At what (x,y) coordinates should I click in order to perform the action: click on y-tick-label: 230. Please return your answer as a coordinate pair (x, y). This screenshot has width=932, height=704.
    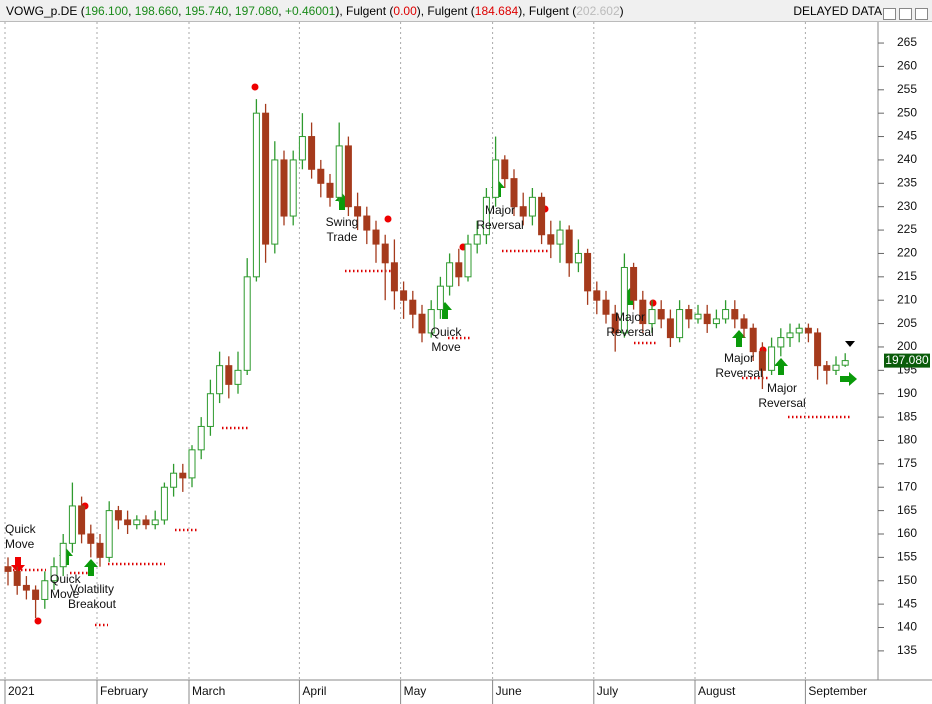
    Looking at the image, I should click on (907, 206).